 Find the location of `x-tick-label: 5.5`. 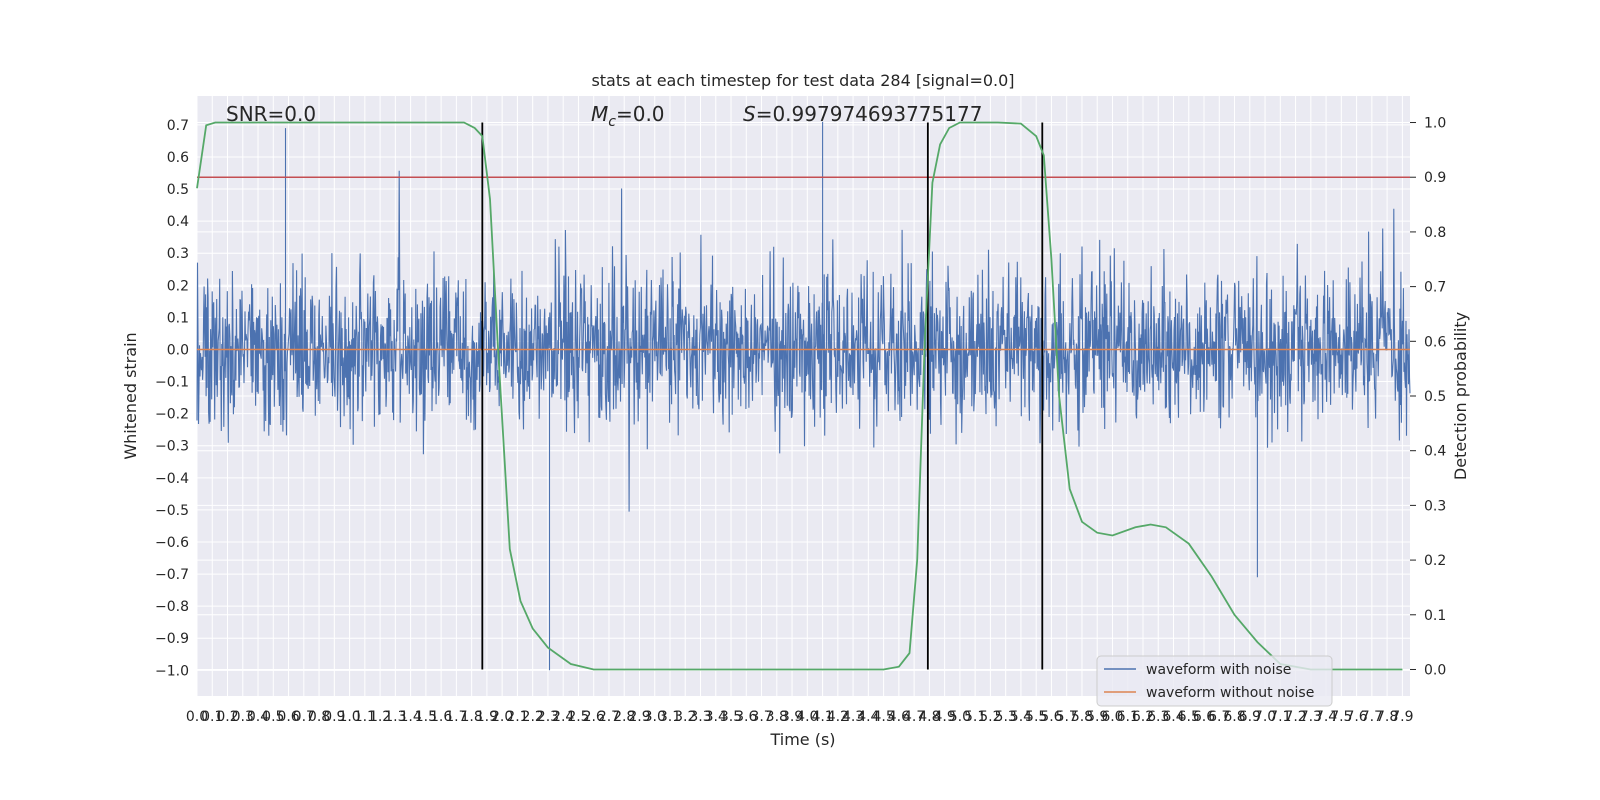

x-tick-label: 5.5 is located at coordinates (1036, 717).